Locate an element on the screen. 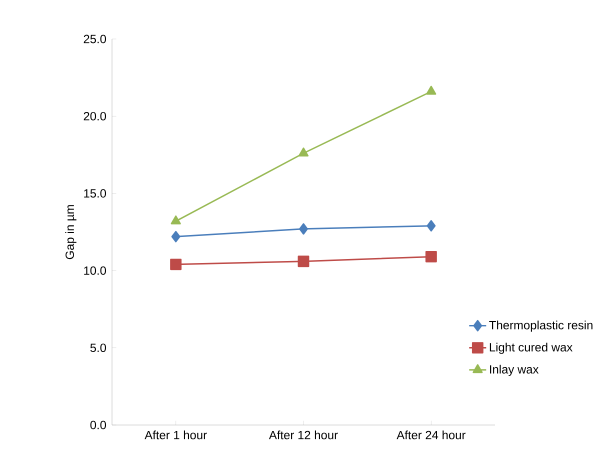 This screenshot has width=602, height=474. x-tick-label: After 12 hour is located at coordinates (303, 435).